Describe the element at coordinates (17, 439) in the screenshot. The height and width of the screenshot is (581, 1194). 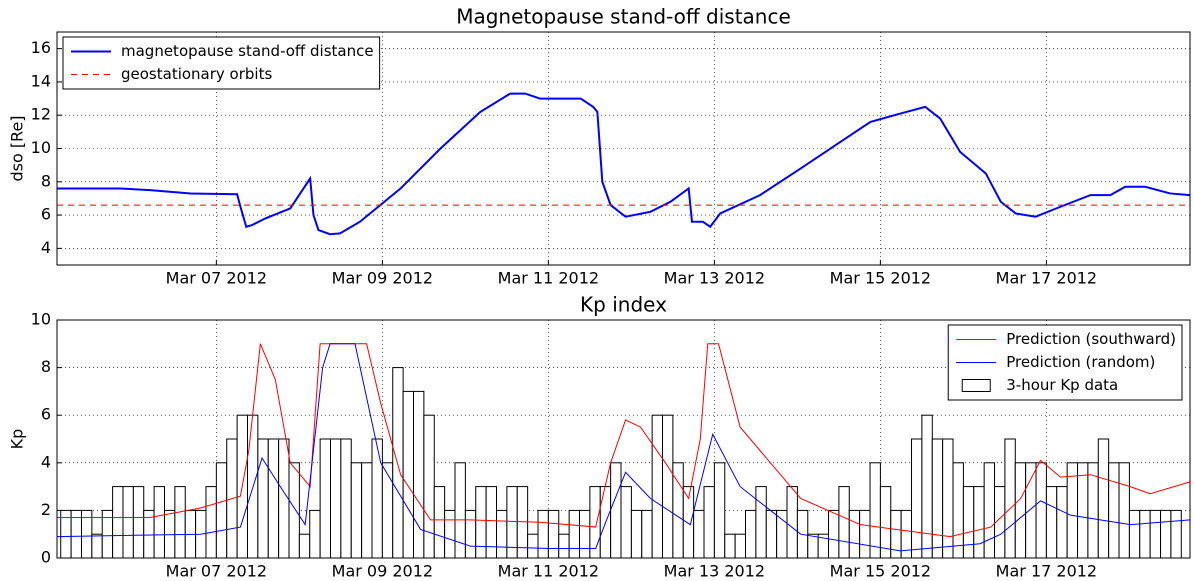
I see `y-axis-label: Kp` at that location.